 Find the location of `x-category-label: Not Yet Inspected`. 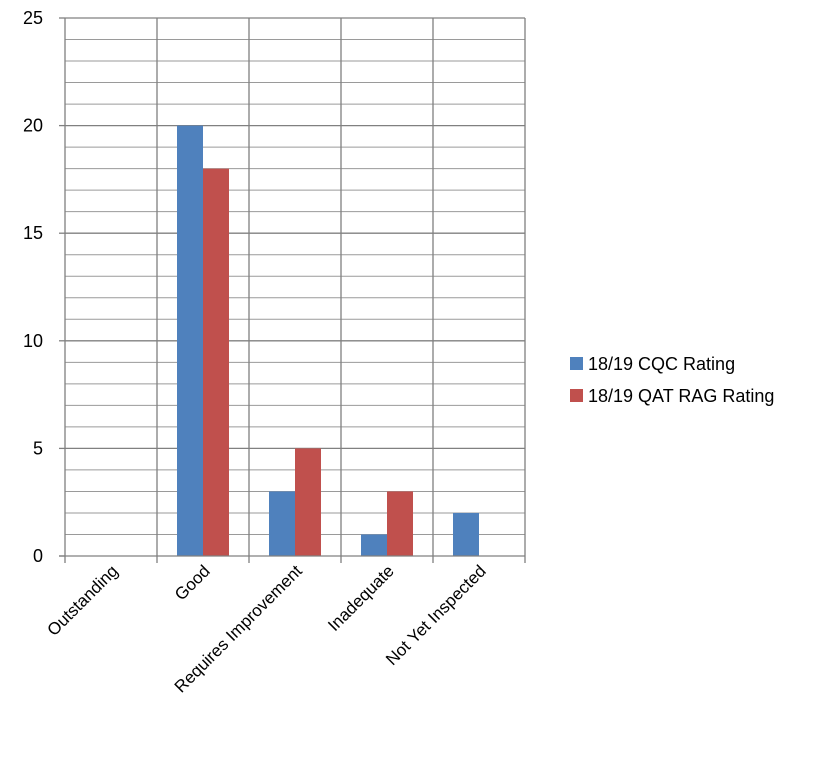

x-category-label: Not Yet Inspected is located at coordinates (436, 615).